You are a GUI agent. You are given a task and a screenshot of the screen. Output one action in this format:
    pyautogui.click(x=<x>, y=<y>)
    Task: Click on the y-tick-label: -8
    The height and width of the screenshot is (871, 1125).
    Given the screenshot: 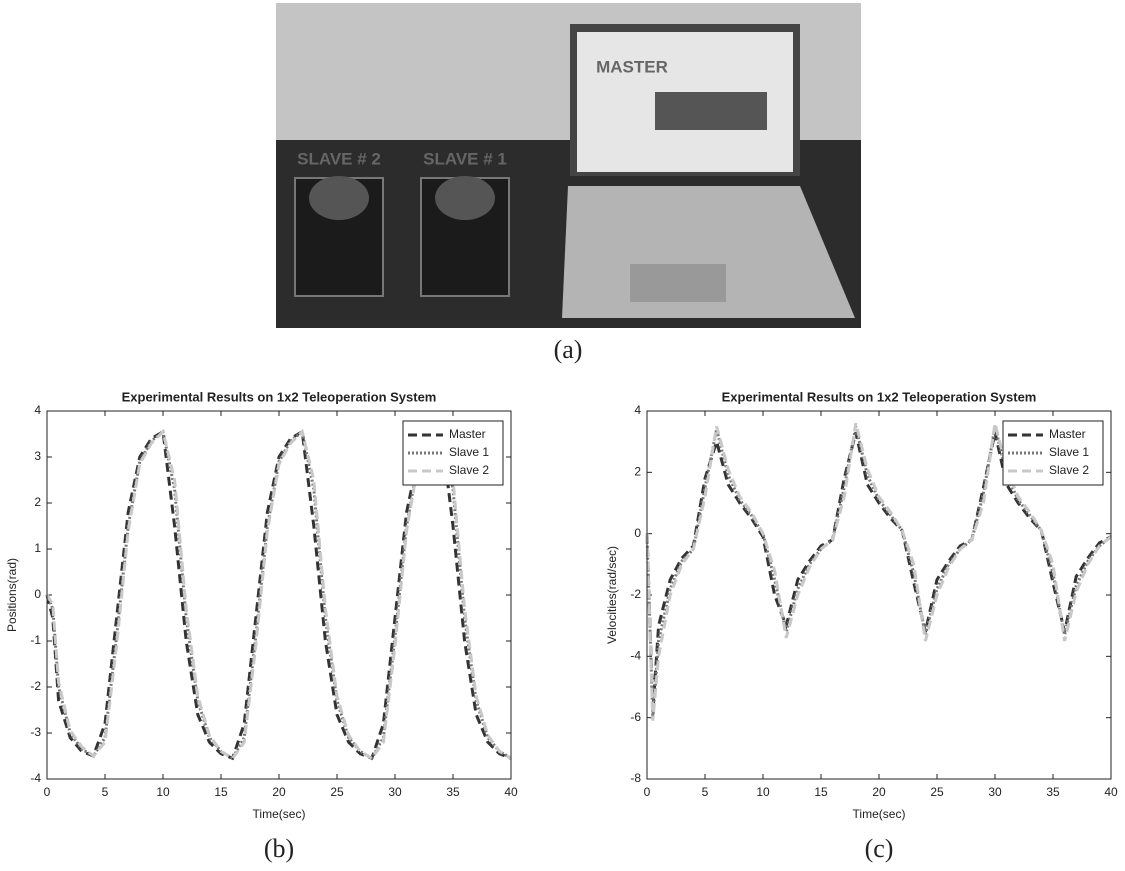 What is the action you would take?
    pyautogui.click(x=635, y=778)
    